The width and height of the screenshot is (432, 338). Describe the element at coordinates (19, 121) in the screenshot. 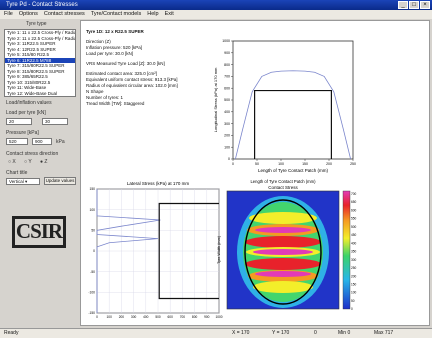

I see `load-min-field: 20` at that location.